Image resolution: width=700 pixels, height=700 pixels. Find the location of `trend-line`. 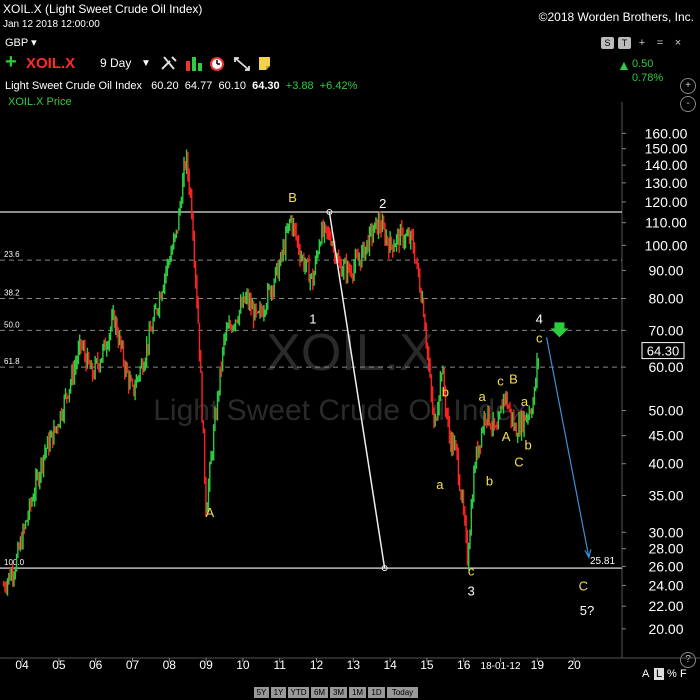

trend-line is located at coordinates (357, 390).